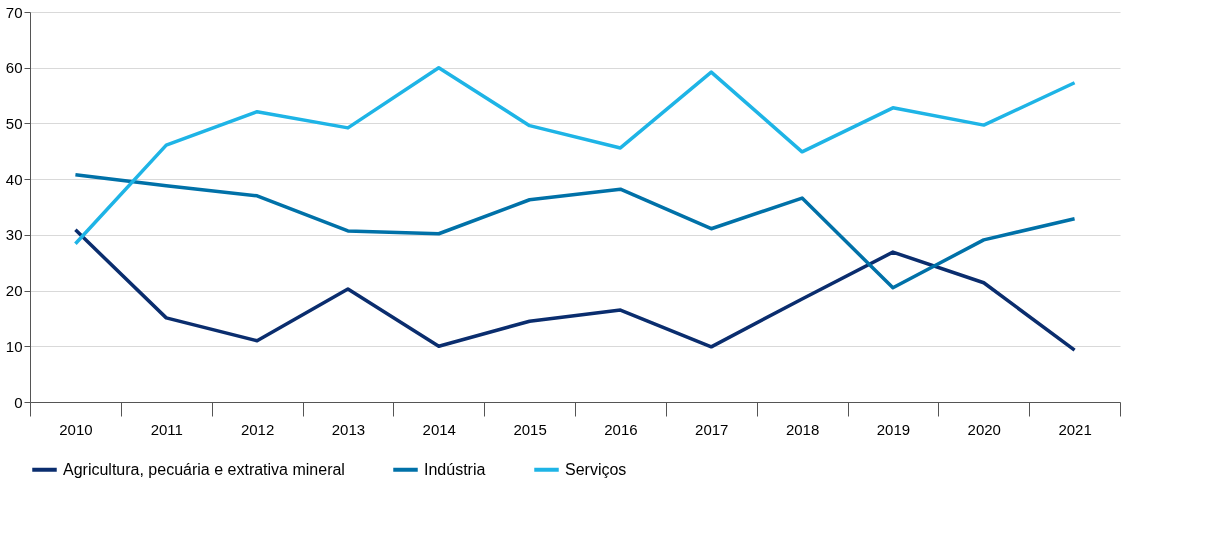  What do you see at coordinates (166, 429) in the screenshot?
I see `x-tick-label: 2011` at bounding box center [166, 429].